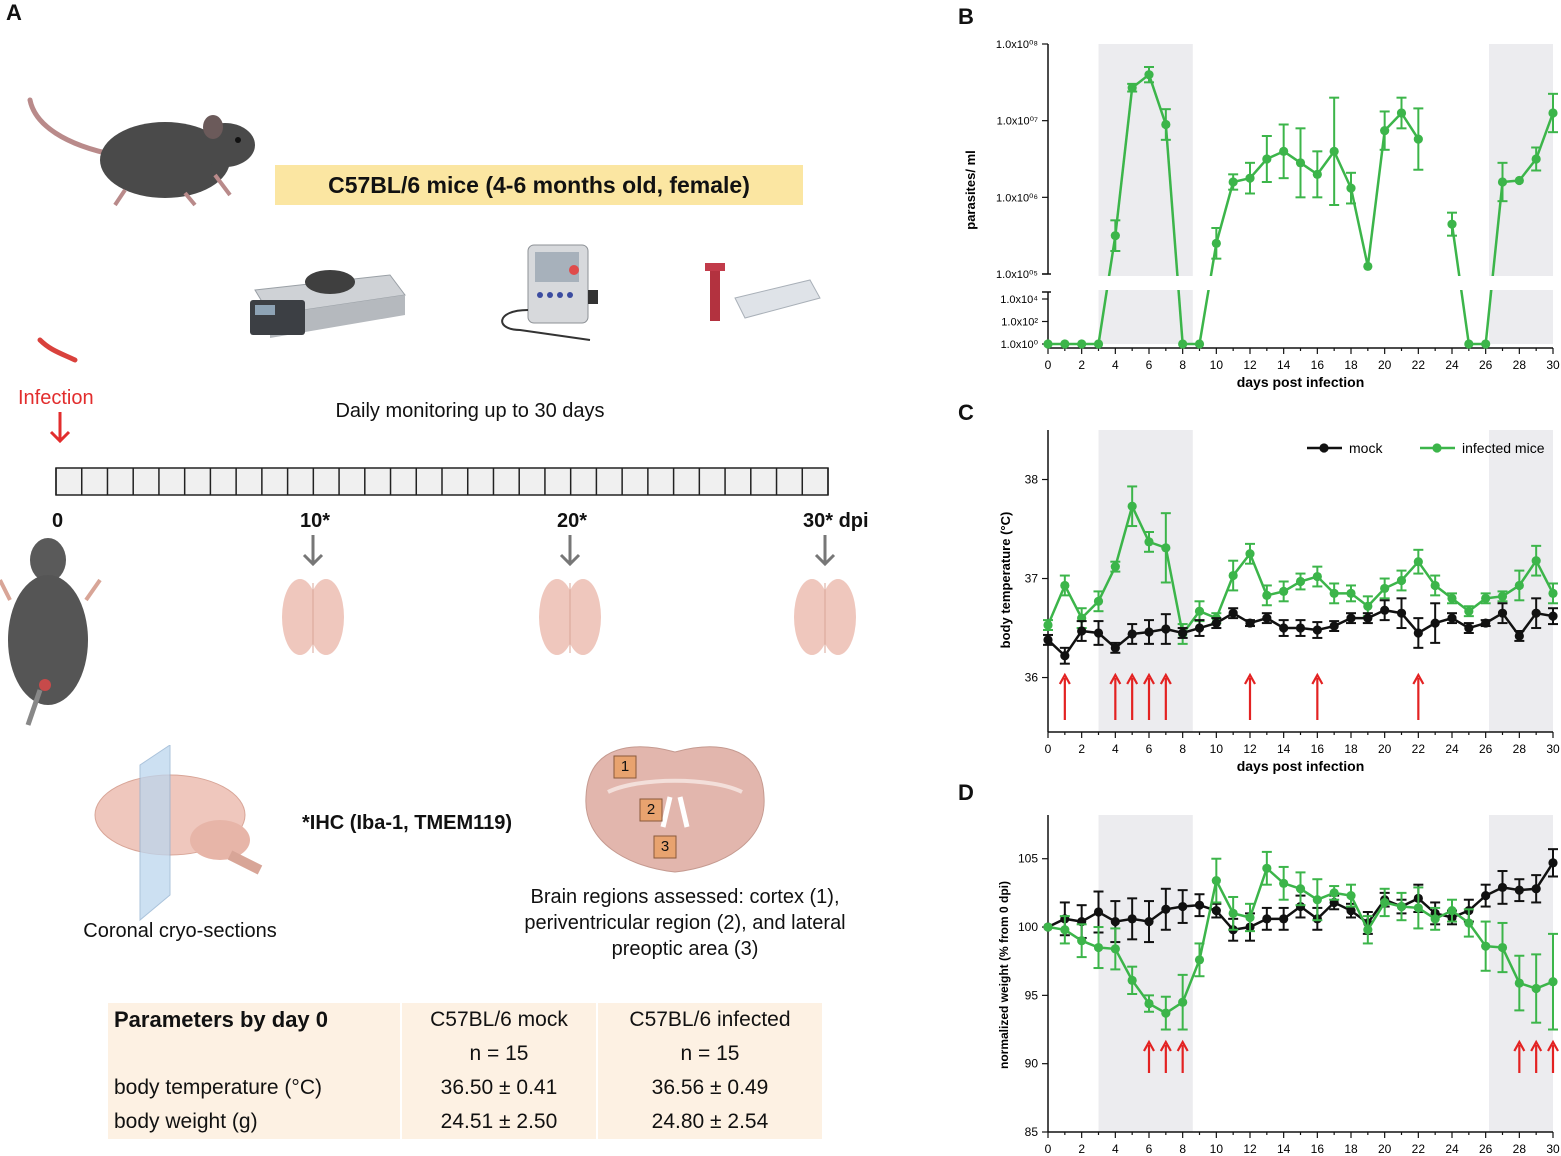  Describe the element at coordinates (549, 292) in the screenshot. I see `thermometer-icon` at that location.